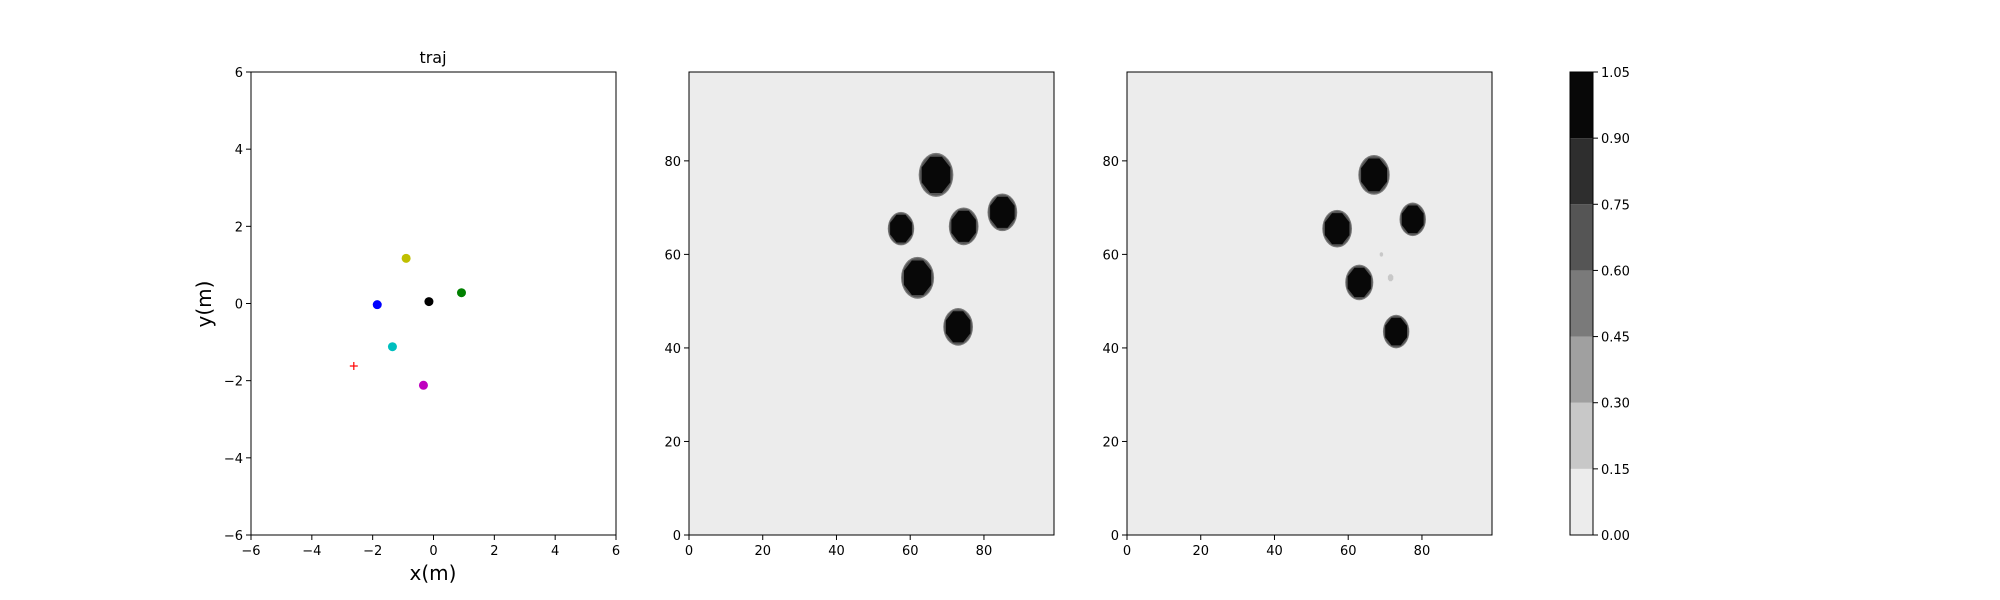 This screenshot has width=2000, height=600. I want to click on traj-x-tick-label: 6, so click(616, 551).